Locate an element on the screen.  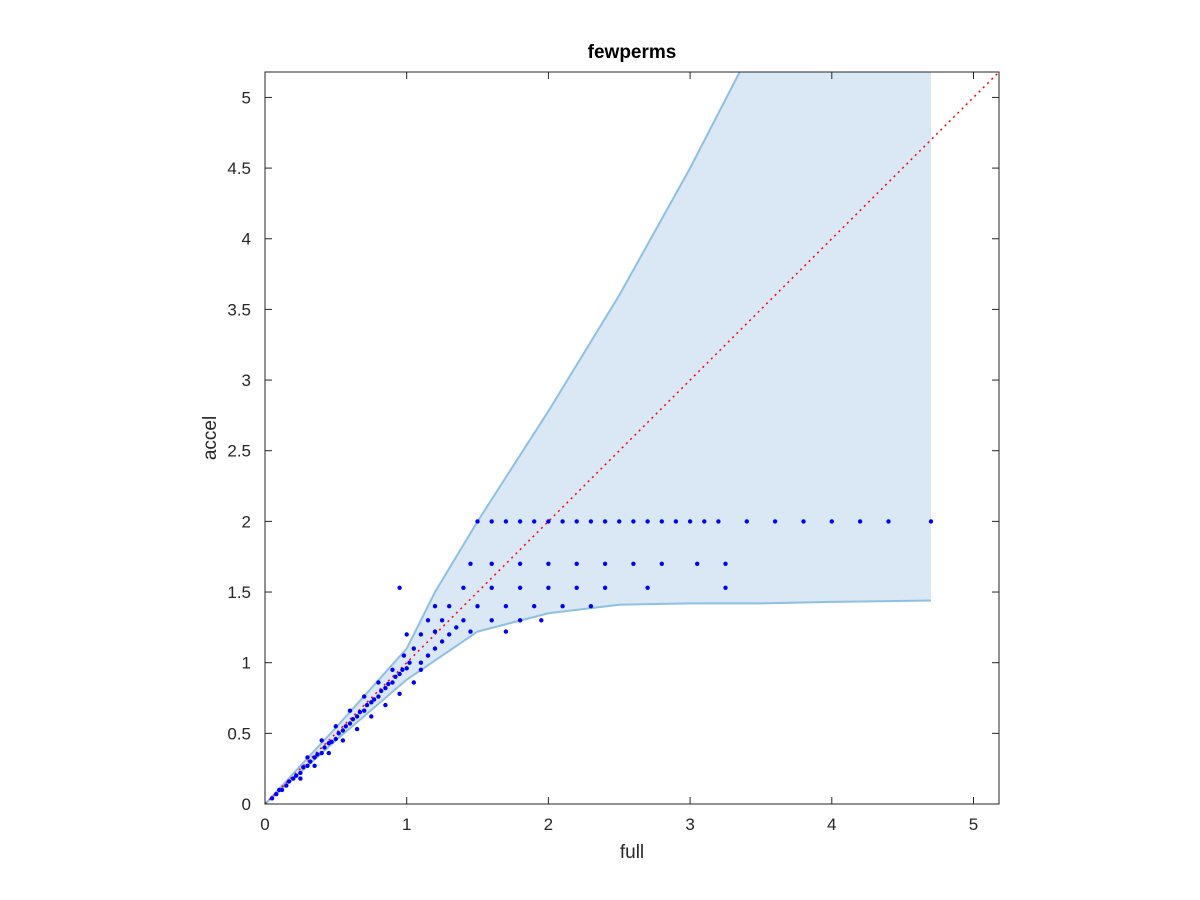
x-tick-label: 3 is located at coordinates (689, 824).